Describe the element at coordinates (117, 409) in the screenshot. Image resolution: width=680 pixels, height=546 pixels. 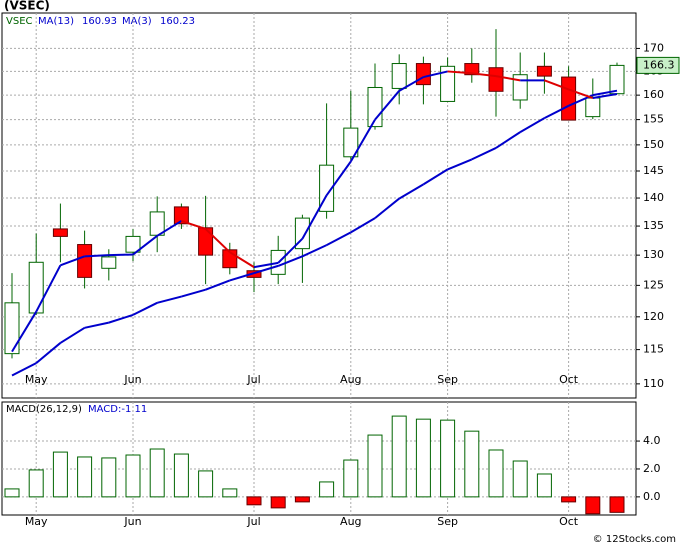
I see `legend-macd-value: MACD:-1.11` at that location.